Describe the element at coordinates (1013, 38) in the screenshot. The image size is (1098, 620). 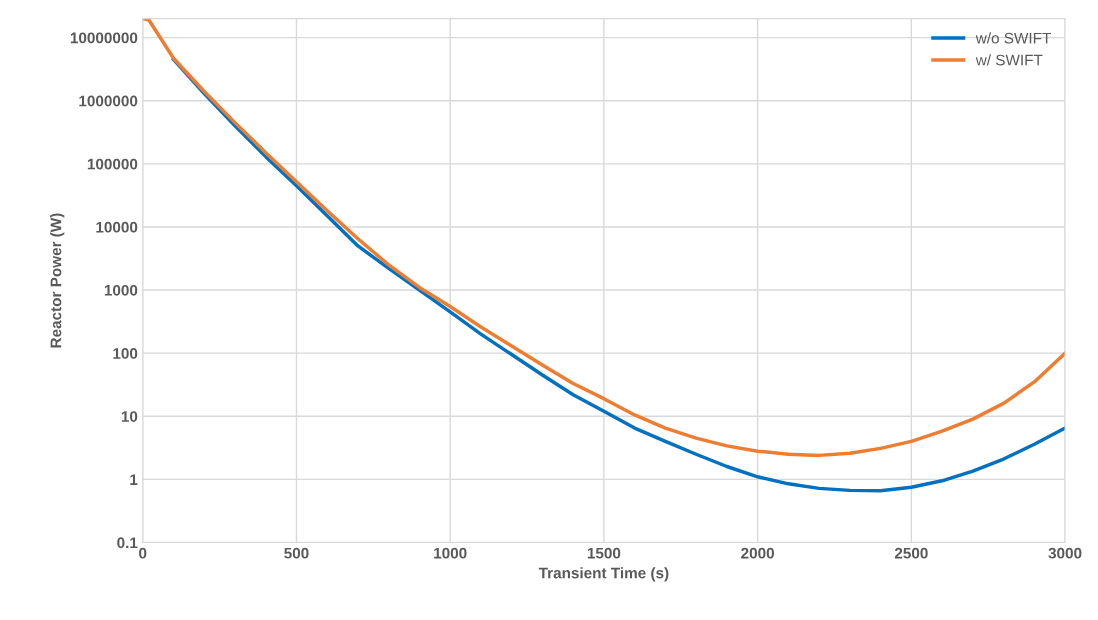
I see `legend-label: w/o SWIFT` at that location.